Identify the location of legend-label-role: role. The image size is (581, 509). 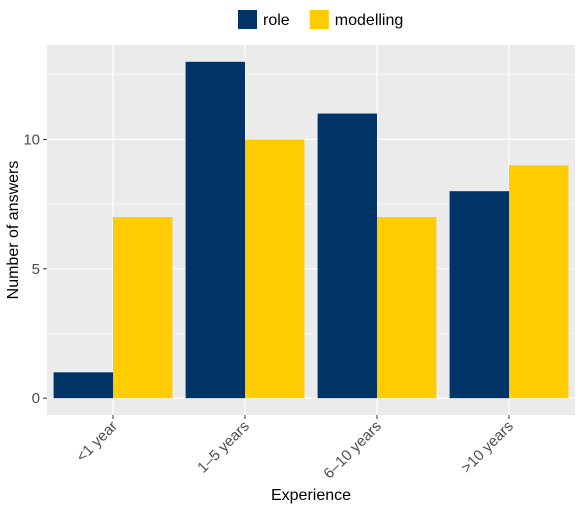
(276, 20).